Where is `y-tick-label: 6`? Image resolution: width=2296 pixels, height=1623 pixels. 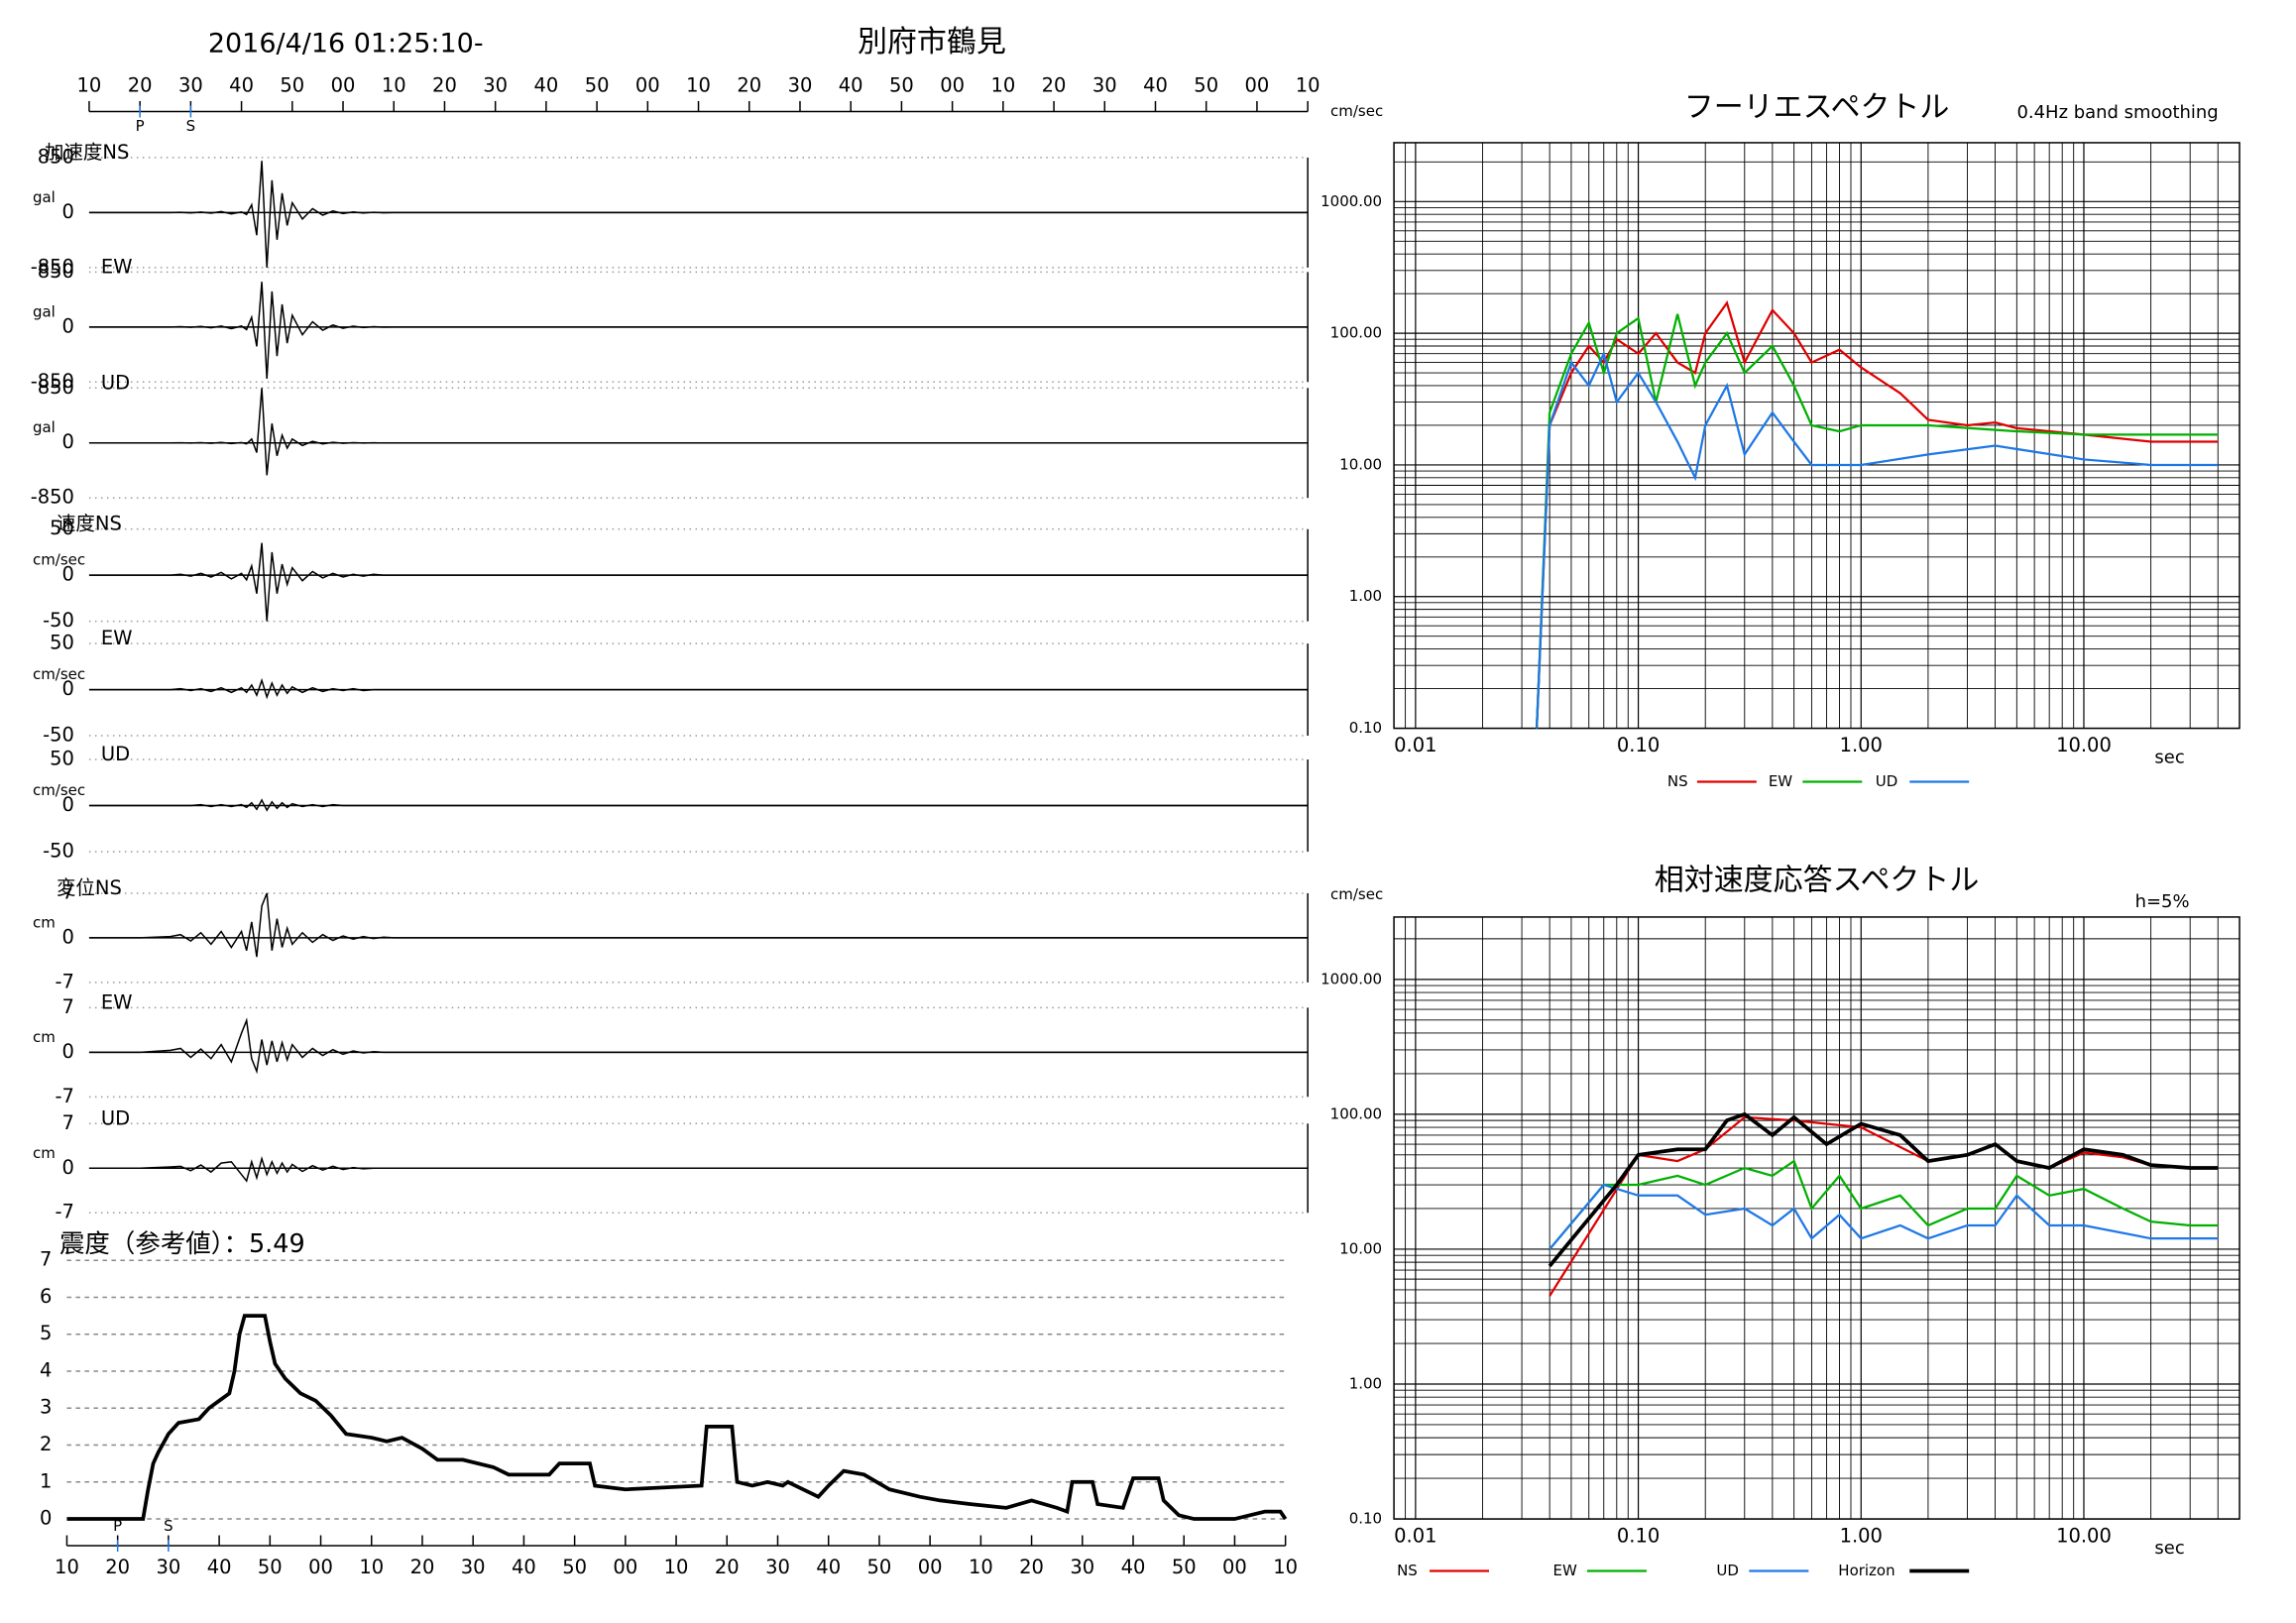
y-tick-label: 6 is located at coordinates (46, 1296).